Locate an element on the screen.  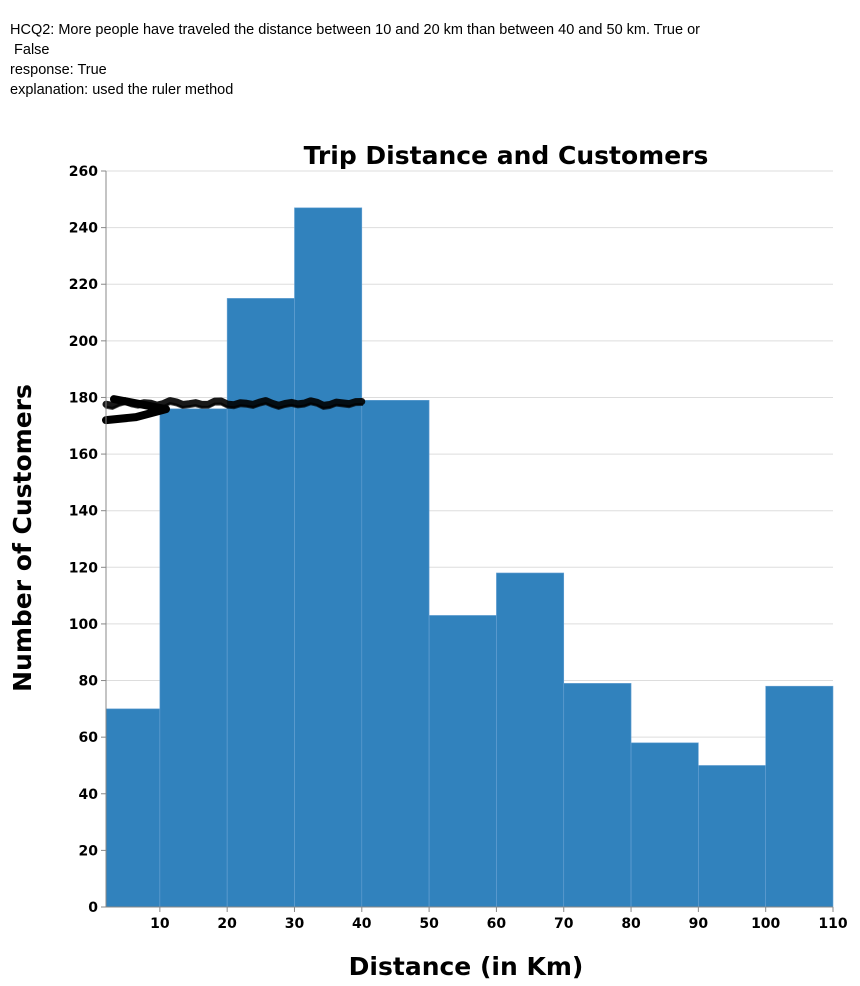
y-tick-label: 180 is located at coordinates (83, 398).